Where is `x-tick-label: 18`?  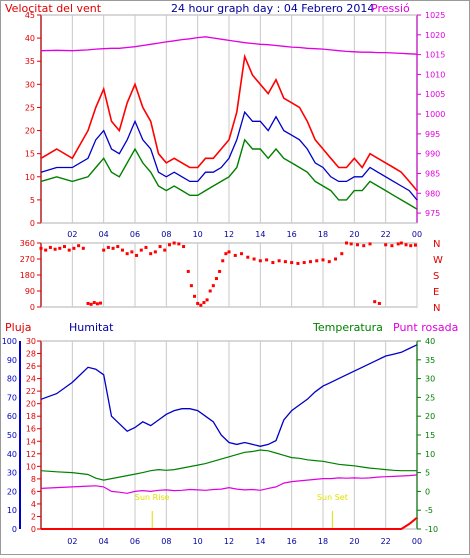 x-tick-label: 18 is located at coordinates (323, 234).